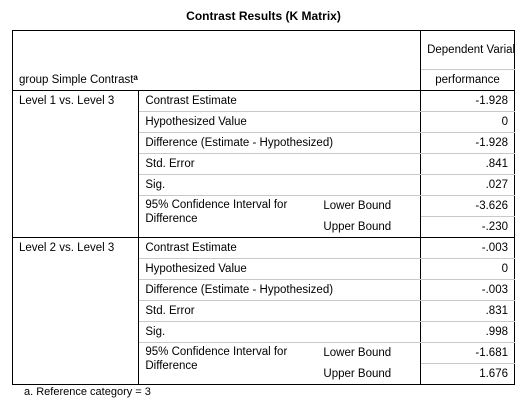 Image resolution: width=527 pixels, height=405 pixels. Describe the element at coordinates (264, 374) in the screenshot. I see `table-row: Upper Bound 1.676` at that location.